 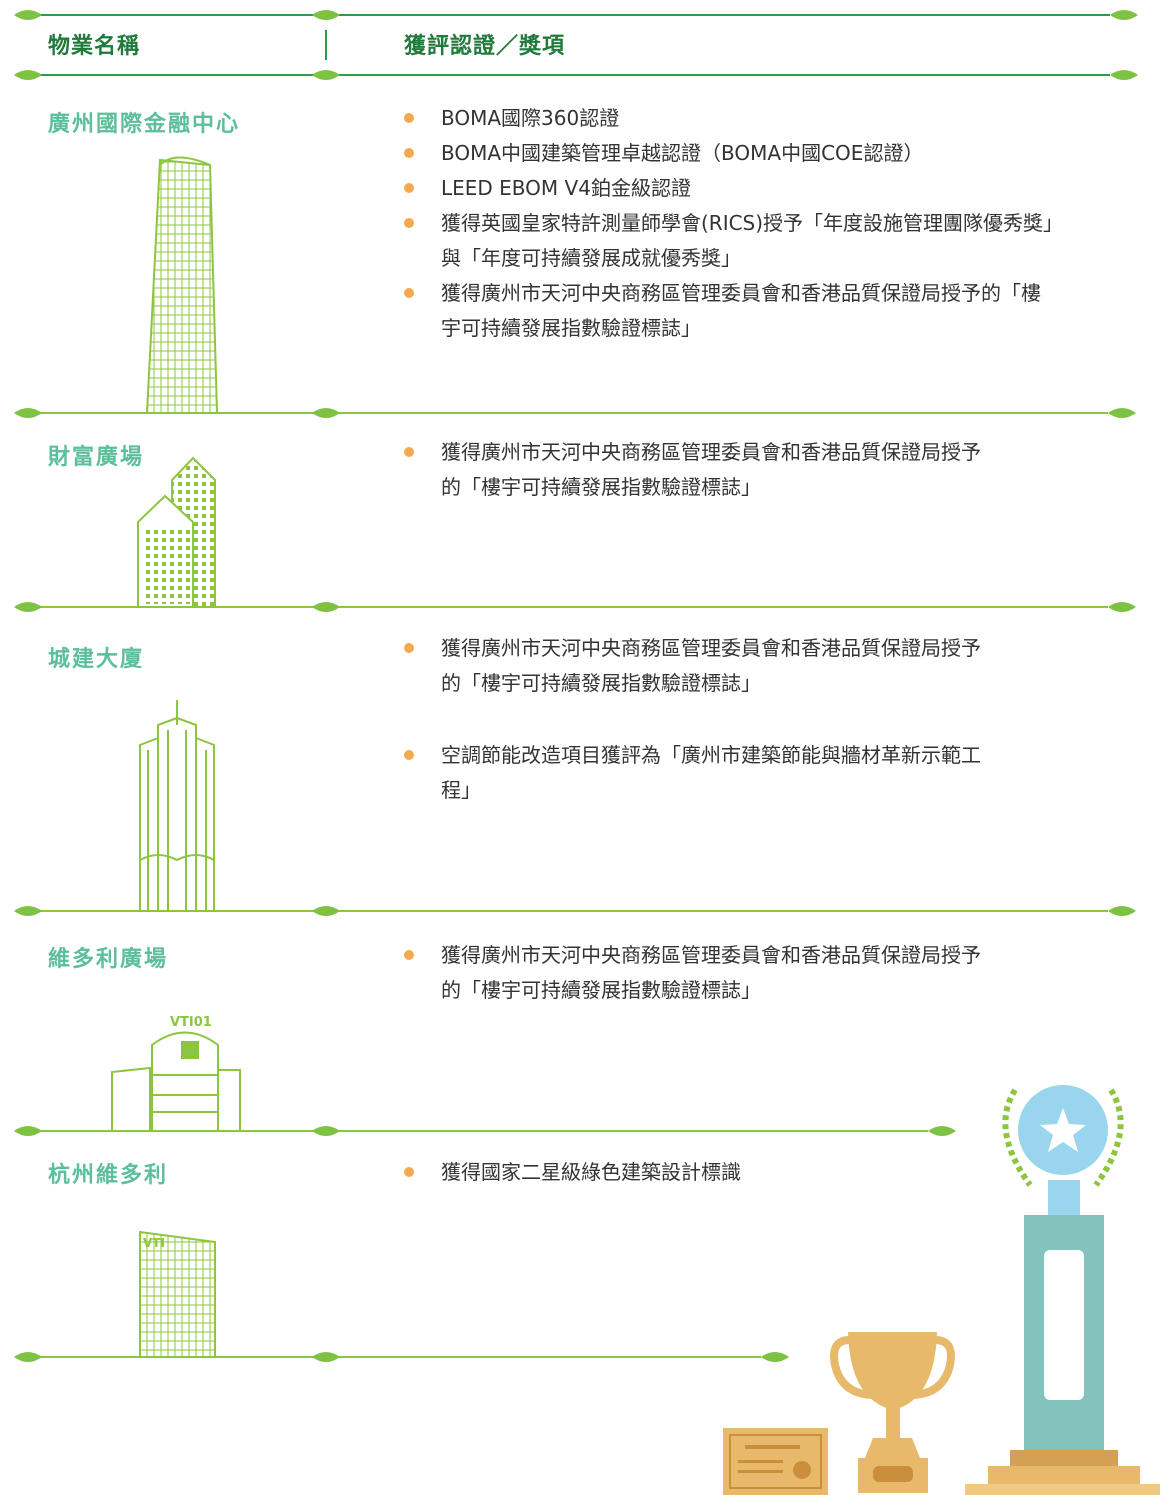 I want to click on award-item: 獲得國家二星級綠色建築設計標識, so click(x=700, y=1172).